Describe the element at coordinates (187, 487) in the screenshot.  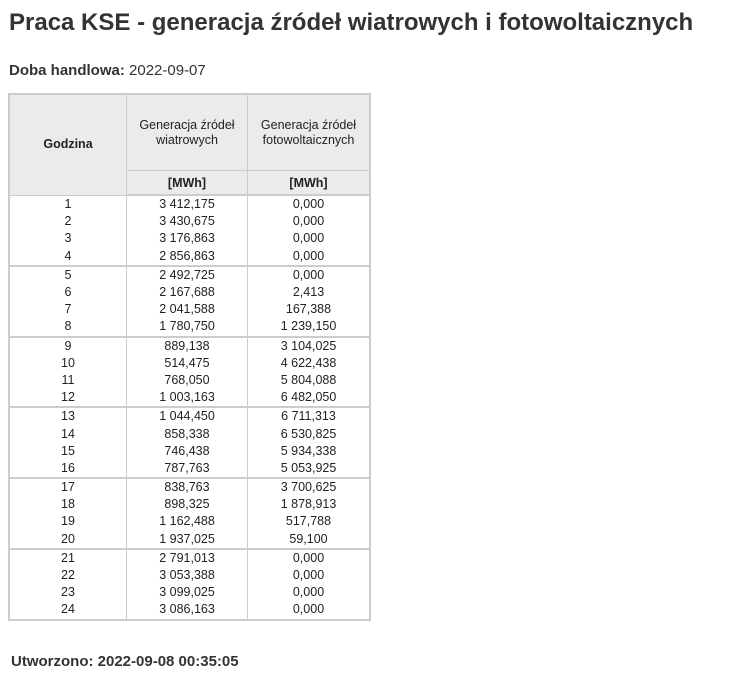
I see `cell-wind: 838,763` at that location.